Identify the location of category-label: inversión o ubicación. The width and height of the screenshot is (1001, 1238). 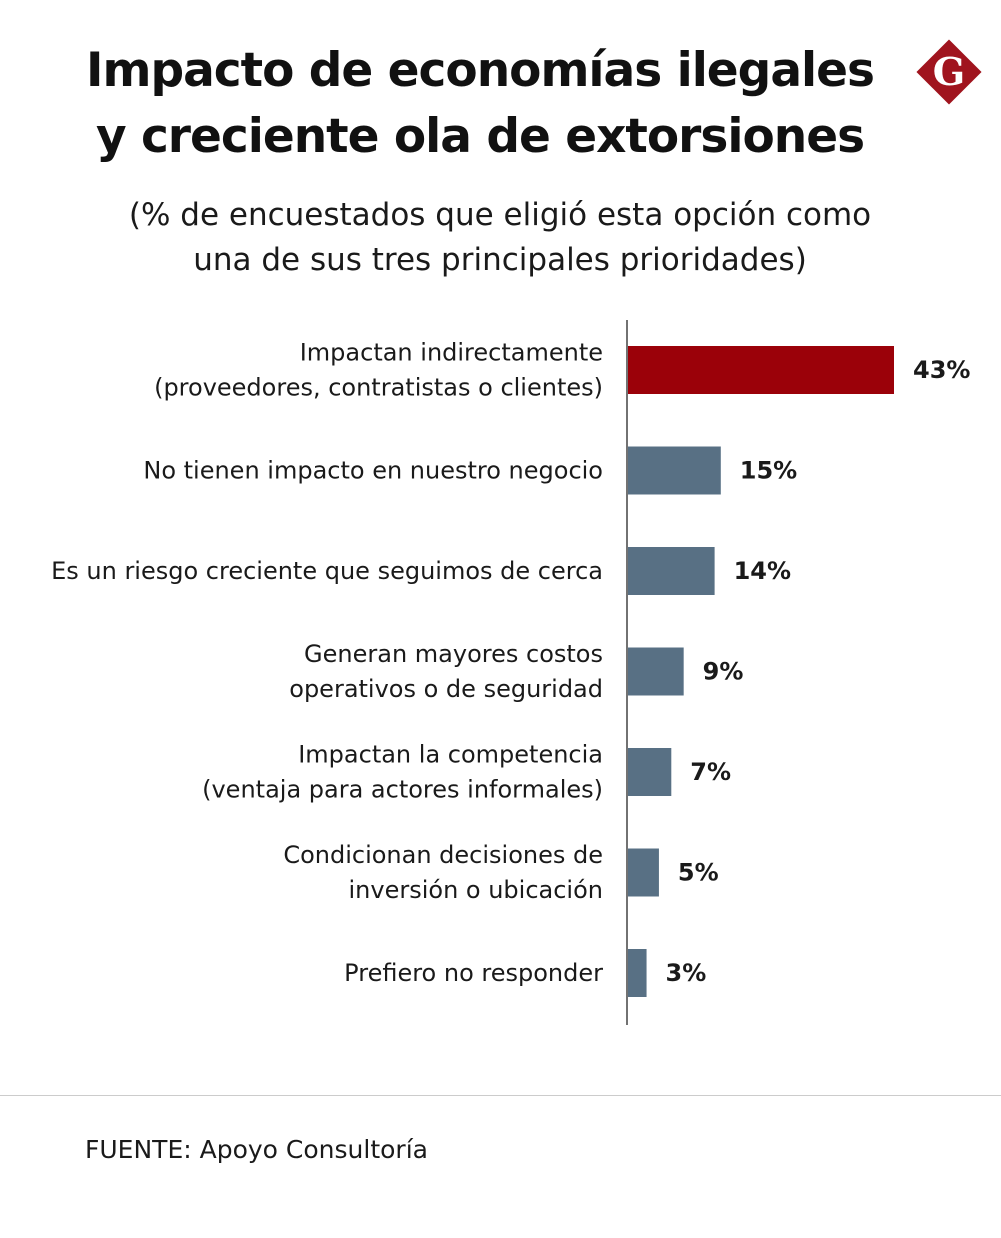
(476, 890).